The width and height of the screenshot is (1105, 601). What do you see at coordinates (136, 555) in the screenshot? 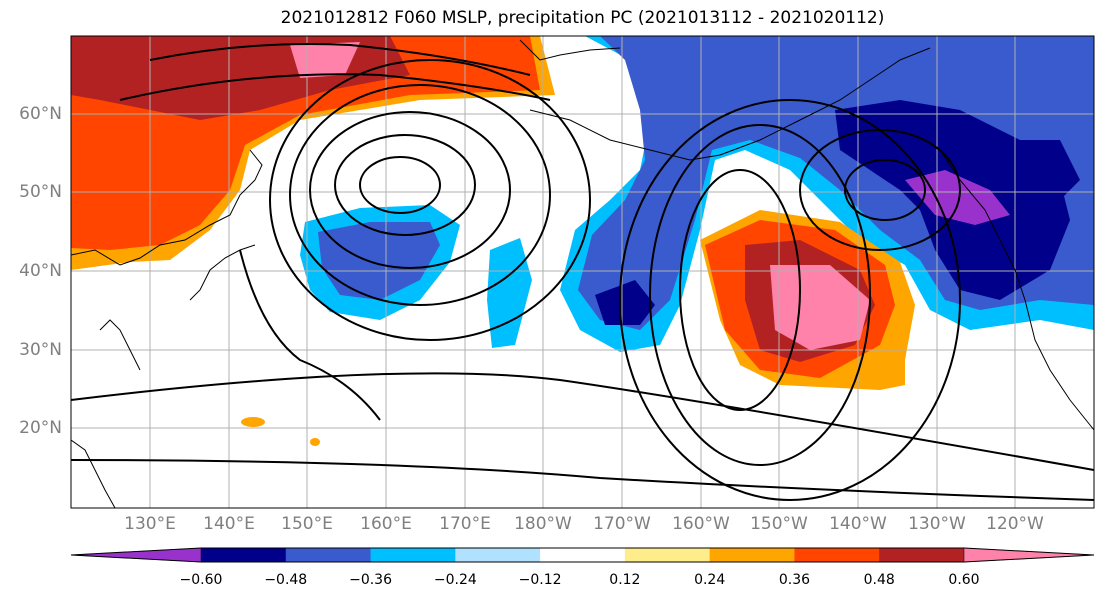
I see `colorbar-extend-low` at bounding box center [136, 555].